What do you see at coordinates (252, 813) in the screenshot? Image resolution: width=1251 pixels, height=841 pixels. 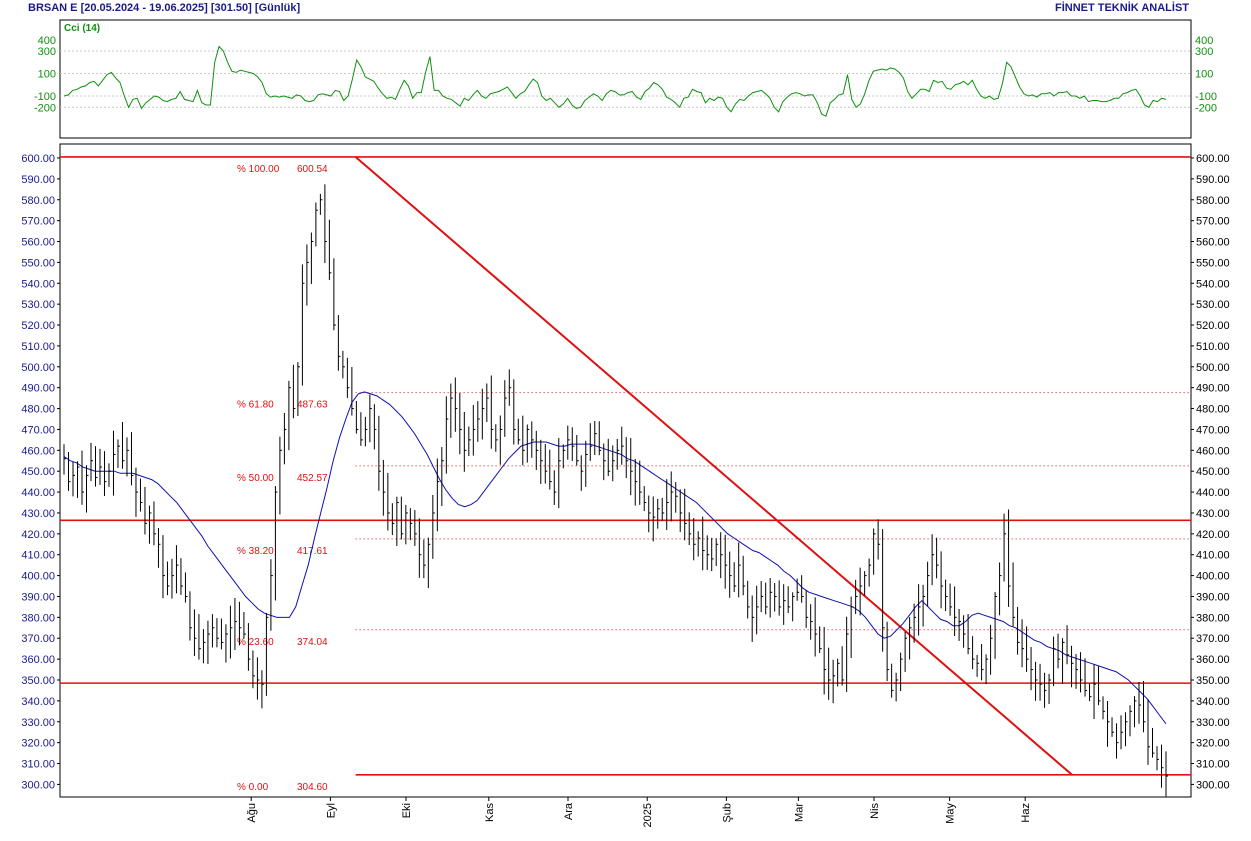 I see `x-tick-label: Ağu` at bounding box center [252, 813].